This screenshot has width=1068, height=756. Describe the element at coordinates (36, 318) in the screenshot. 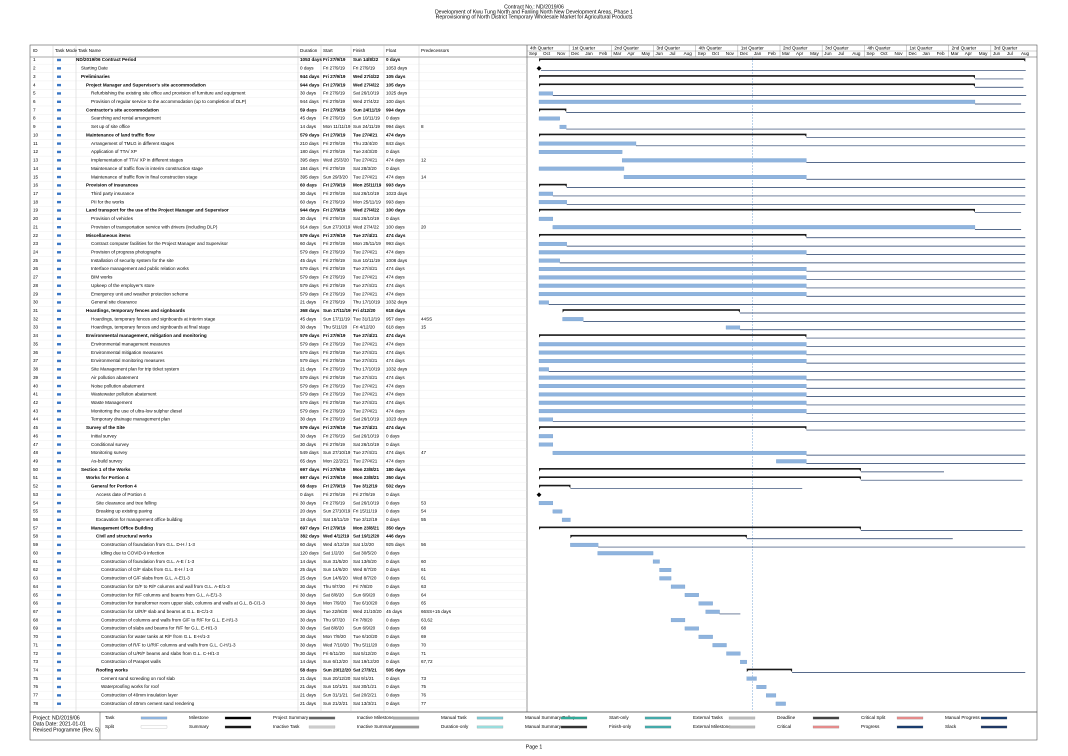

I see `task-id: 32` at that location.